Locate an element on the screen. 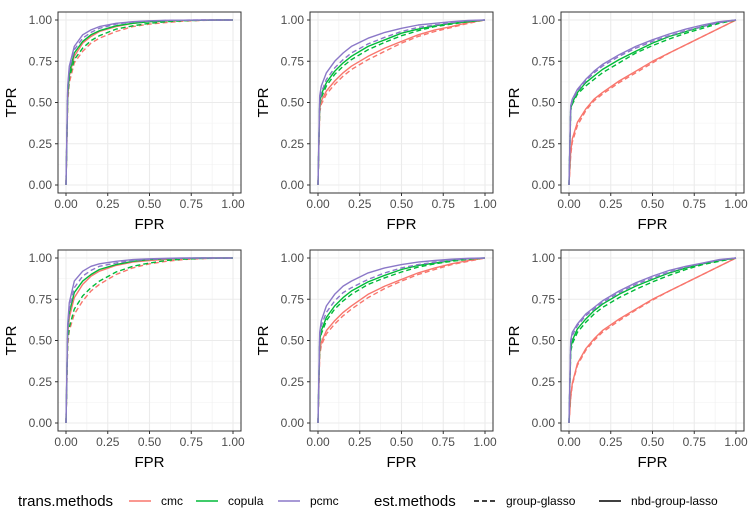 Image resolution: width=748 pixels, height=515 pixels. legend-label-copula: copula is located at coordinates (246, 501).